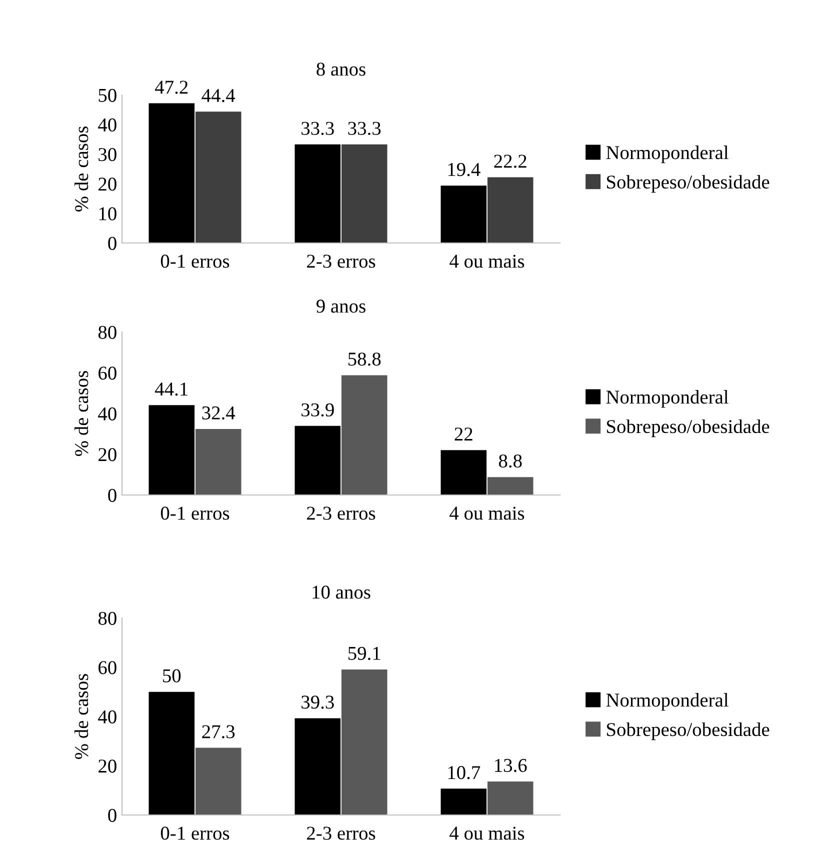 The height and width of the screenshot is (862, 816). Describe the element at coordinates (510, 161) in the screenshot. I see `data-label: 22.2` at that location.